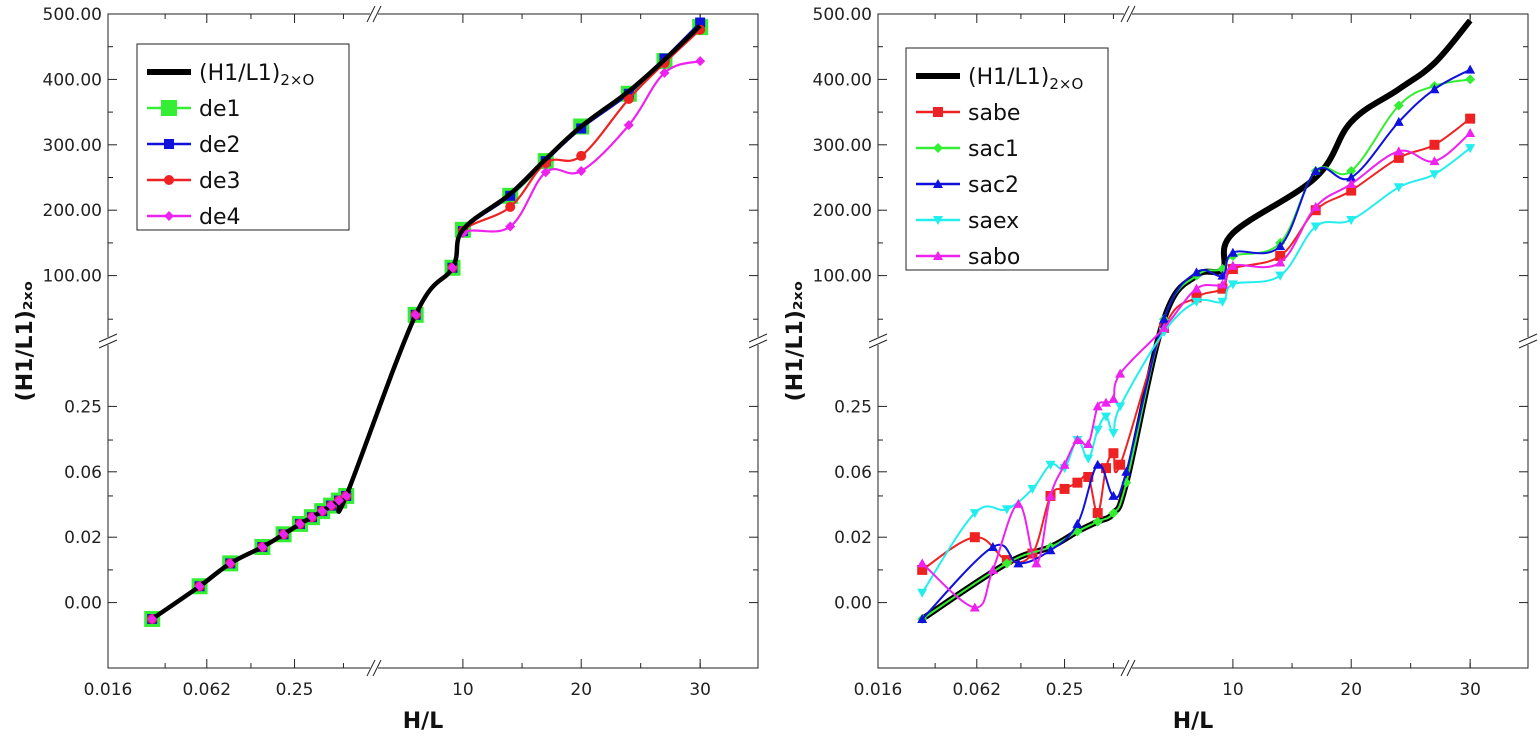 The width and height of the screenshot is (1540, 738). What do you see at coordinates (1233, 690) in the screenshot?
I see `x-tick-label: 10` at bounding box center [1233, 690].